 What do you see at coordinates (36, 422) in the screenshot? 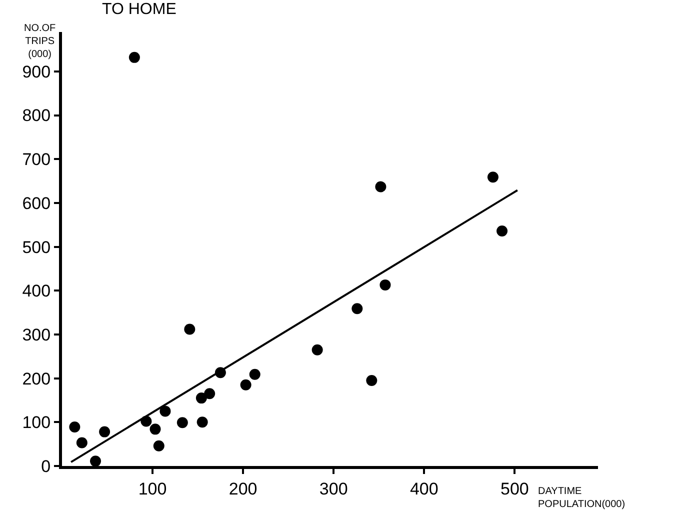
I see `y-tick-label: 100` at bounding box center [36, 422].